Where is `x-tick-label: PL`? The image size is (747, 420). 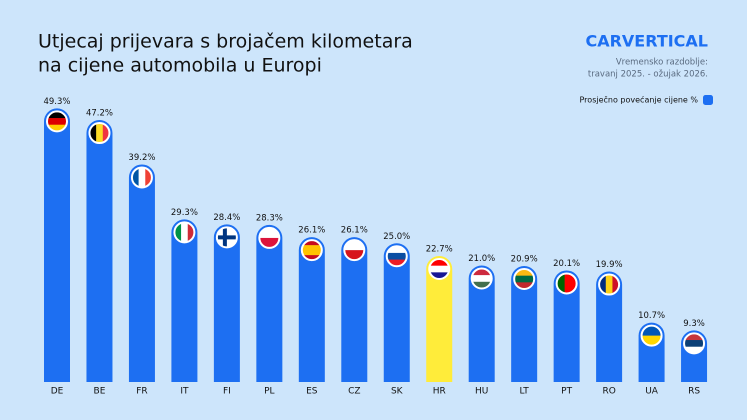
x-tick-label: PL is located at coordinates (269, 392).